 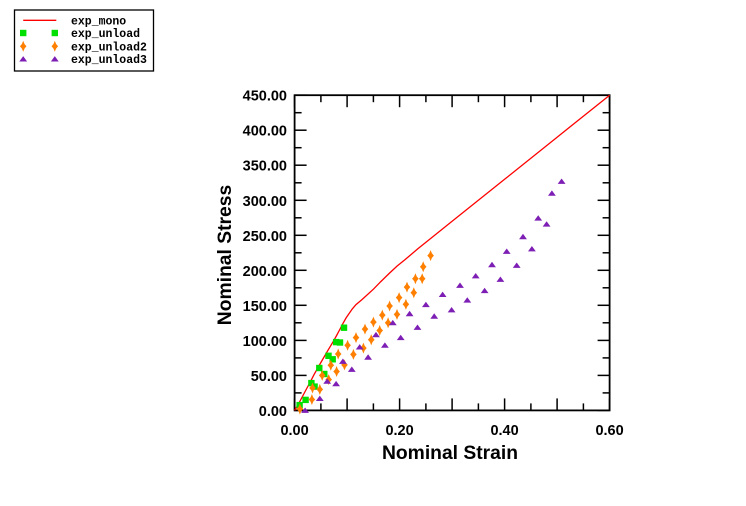 What do you see at coordinates (98, 21) in the screenshot?
I see `svg-text: exp_mono` at bounding box center [98, 21].